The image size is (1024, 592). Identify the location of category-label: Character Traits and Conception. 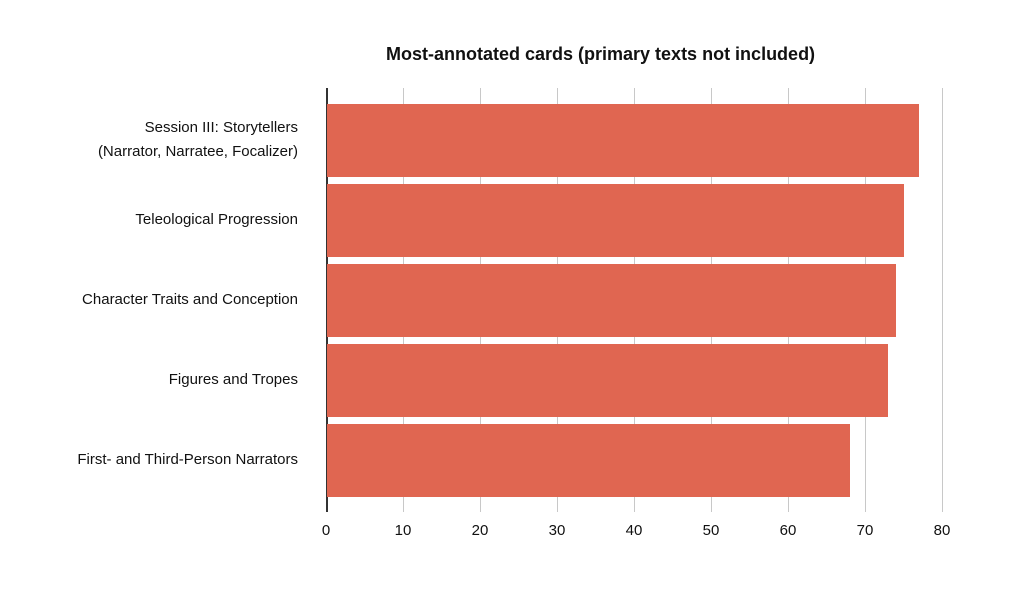
(190, 300).